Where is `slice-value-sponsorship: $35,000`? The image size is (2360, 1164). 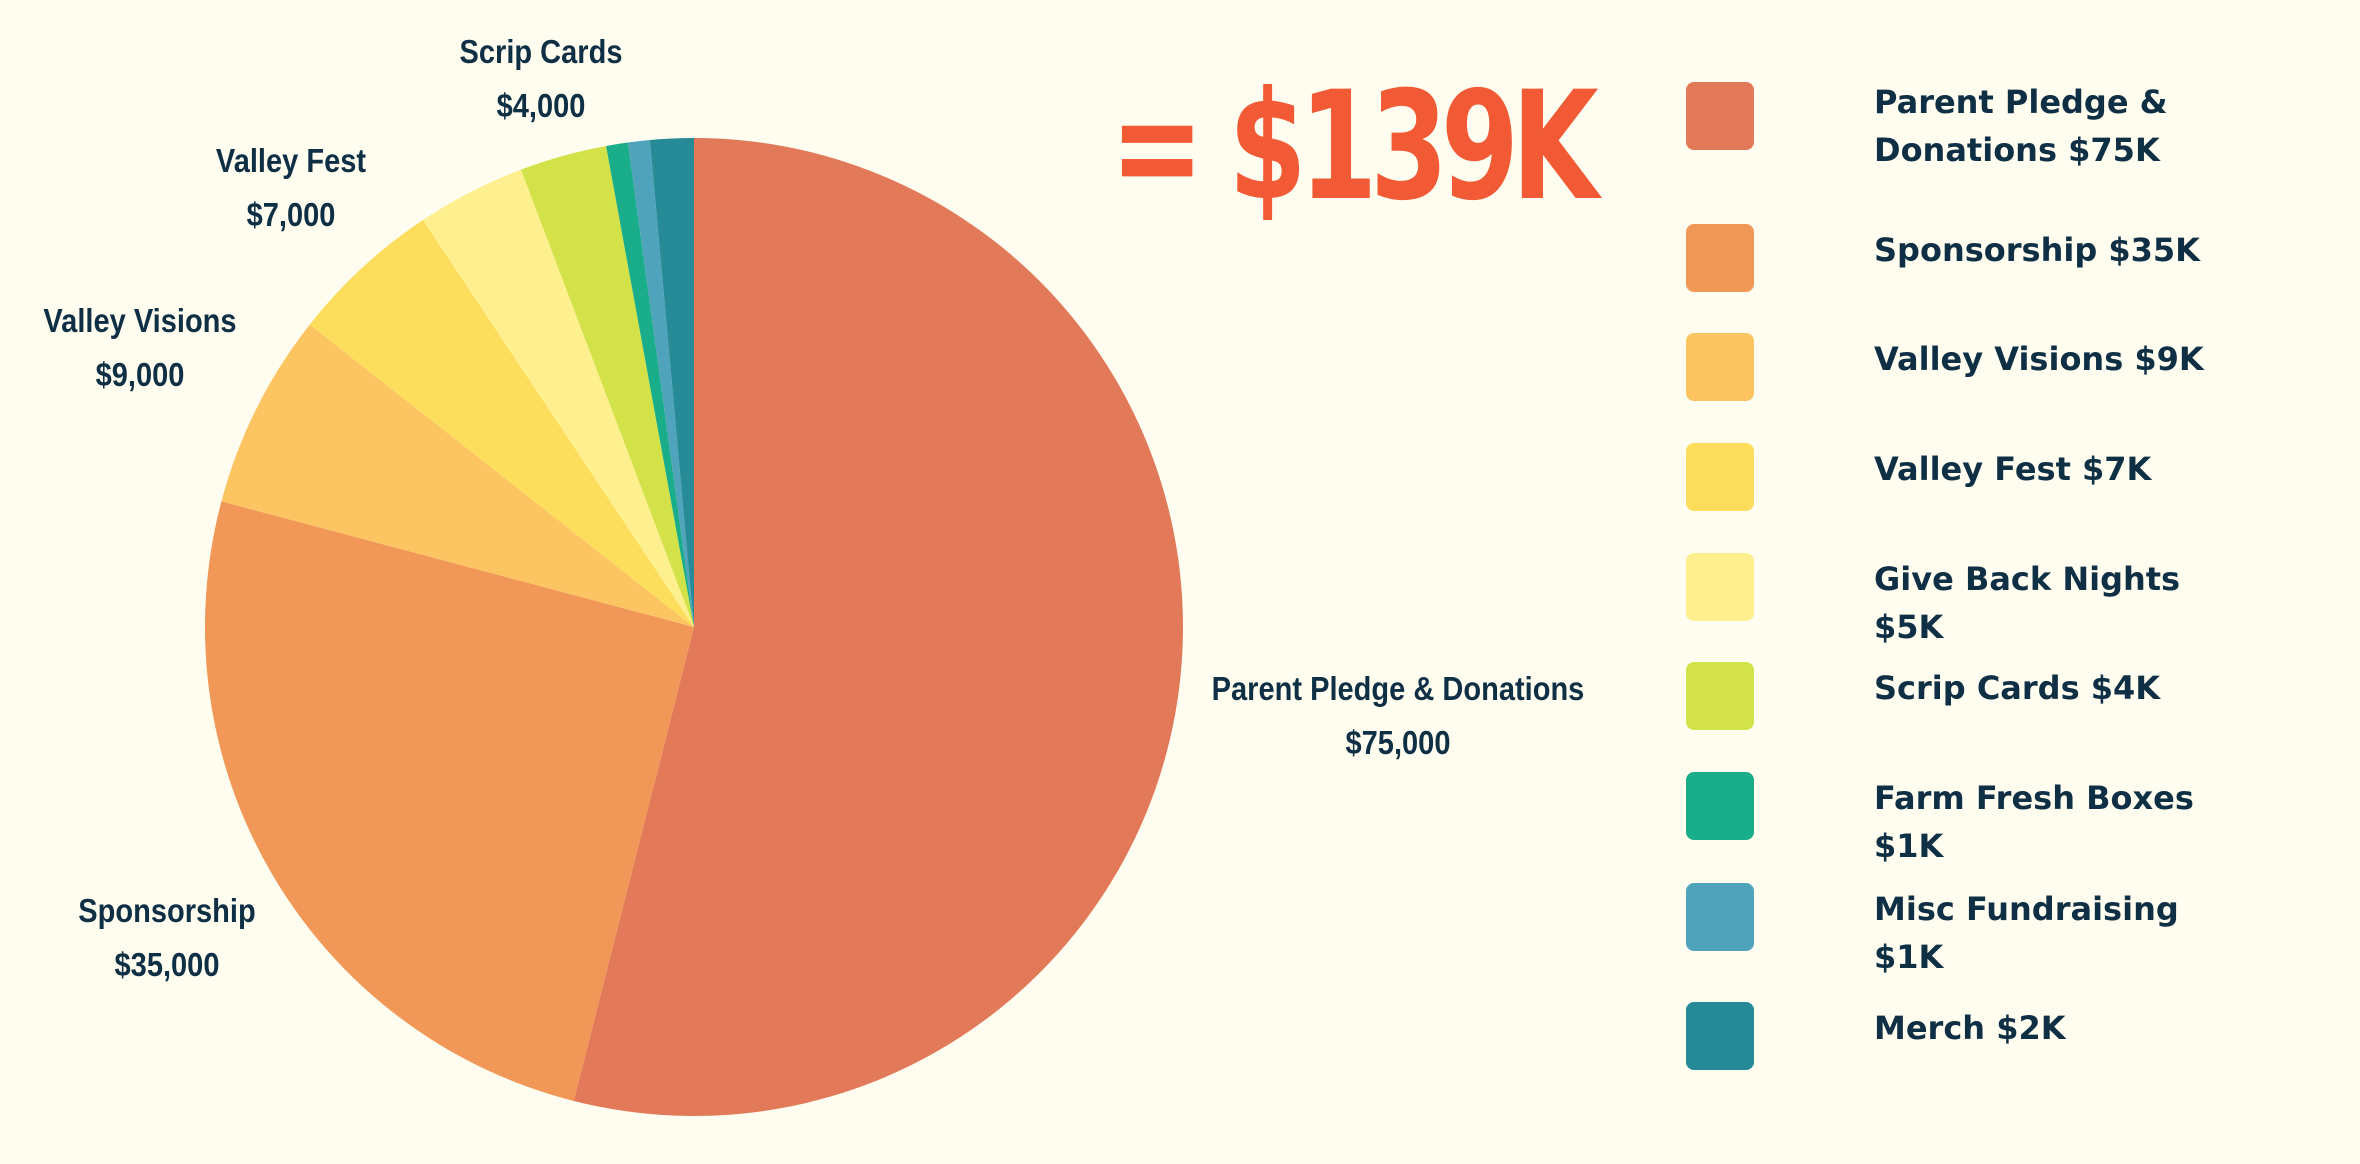
slice-value-sponsorship: $35,000 is located at coordinates (167, 964).